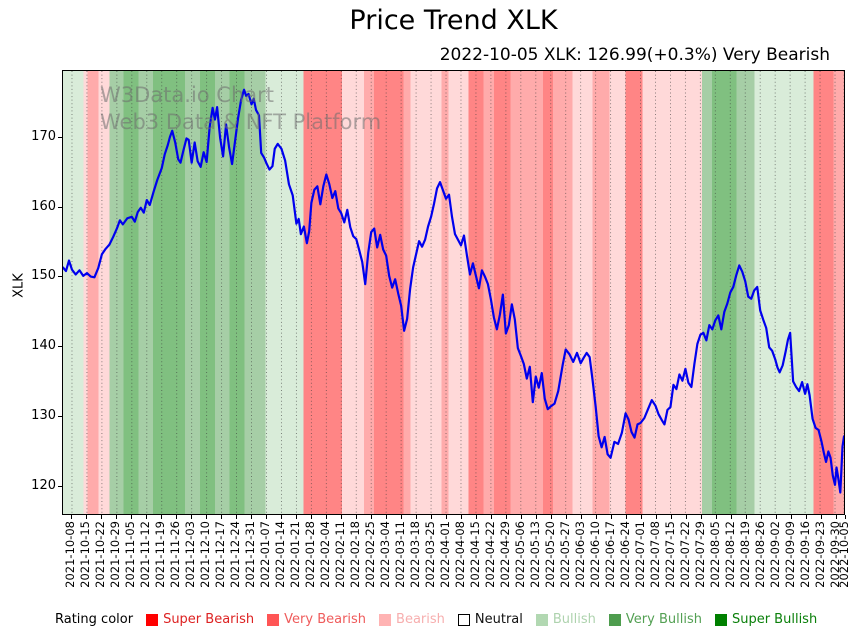 The height and width of the screenshot is (641, 860). Describe the element at coordinates (205, 554) in the screenshot. I see `x-tick-label: 2021-12-10` at that location.